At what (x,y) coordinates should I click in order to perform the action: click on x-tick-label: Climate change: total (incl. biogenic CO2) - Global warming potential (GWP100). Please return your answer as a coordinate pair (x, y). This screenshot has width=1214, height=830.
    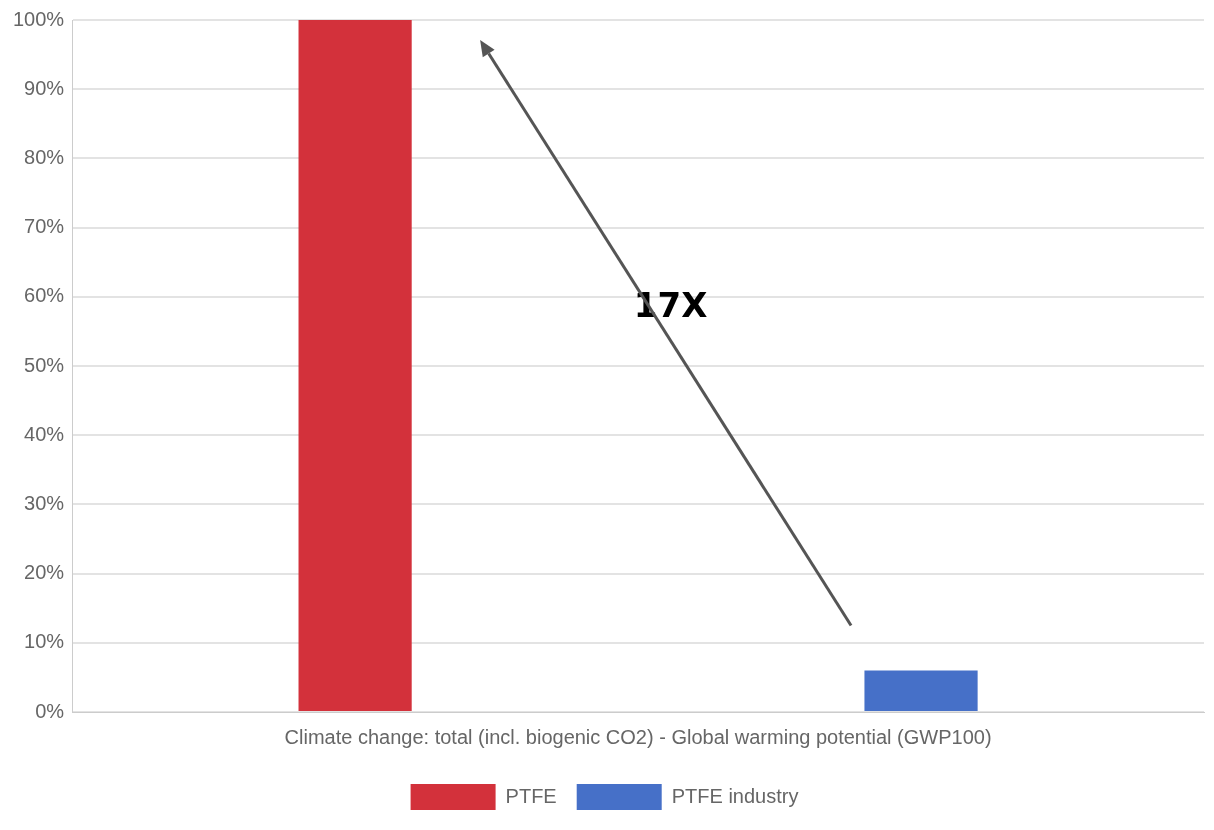
    Looking at the image, I should click on (638, 736).